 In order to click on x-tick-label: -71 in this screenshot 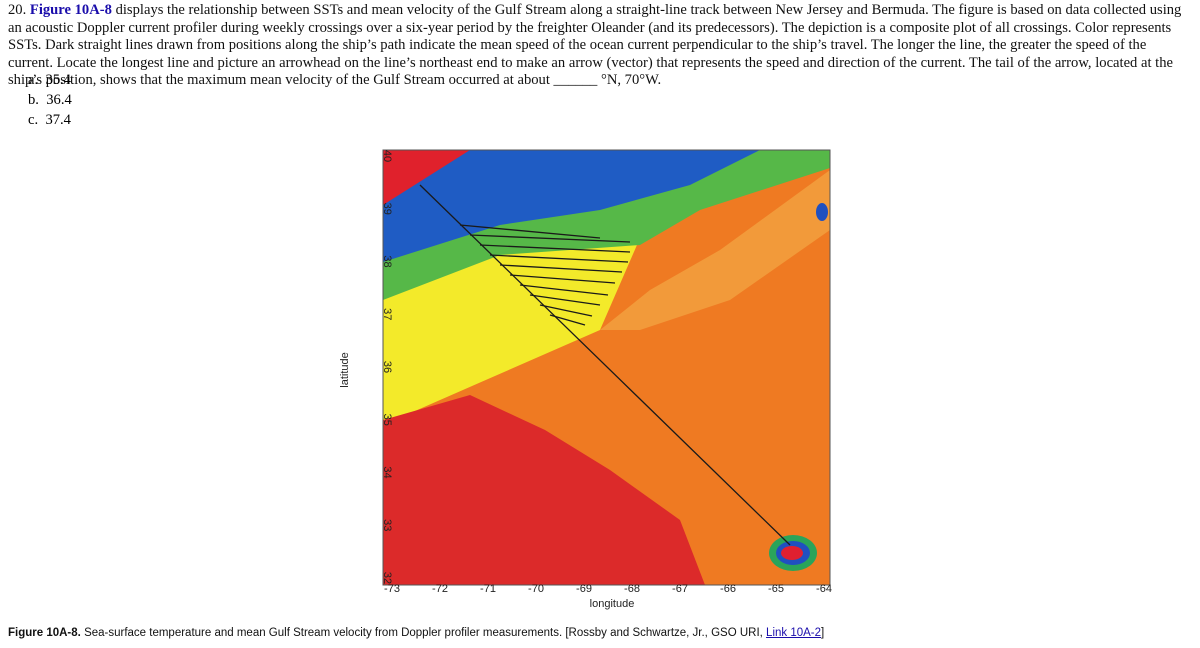, I will do `click(488, 589)`.